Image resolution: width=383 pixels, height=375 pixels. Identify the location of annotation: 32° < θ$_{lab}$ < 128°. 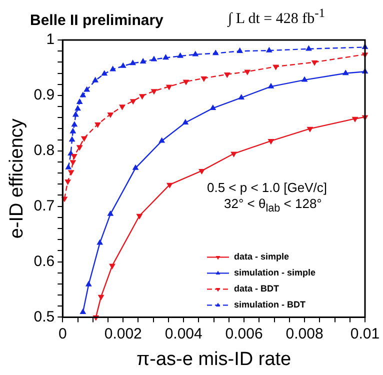
(273, 205).